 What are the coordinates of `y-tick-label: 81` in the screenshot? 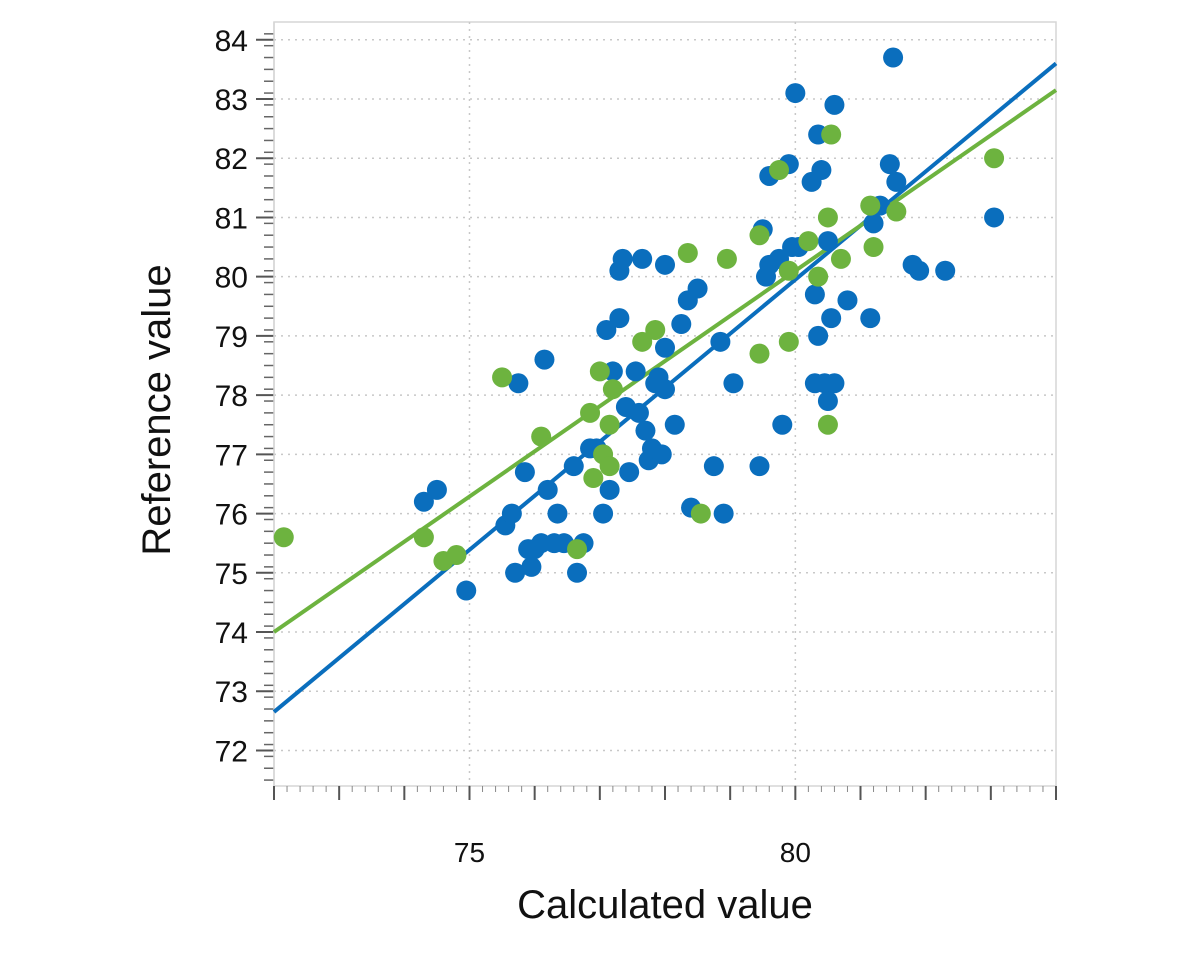 It's located at (231, 218).